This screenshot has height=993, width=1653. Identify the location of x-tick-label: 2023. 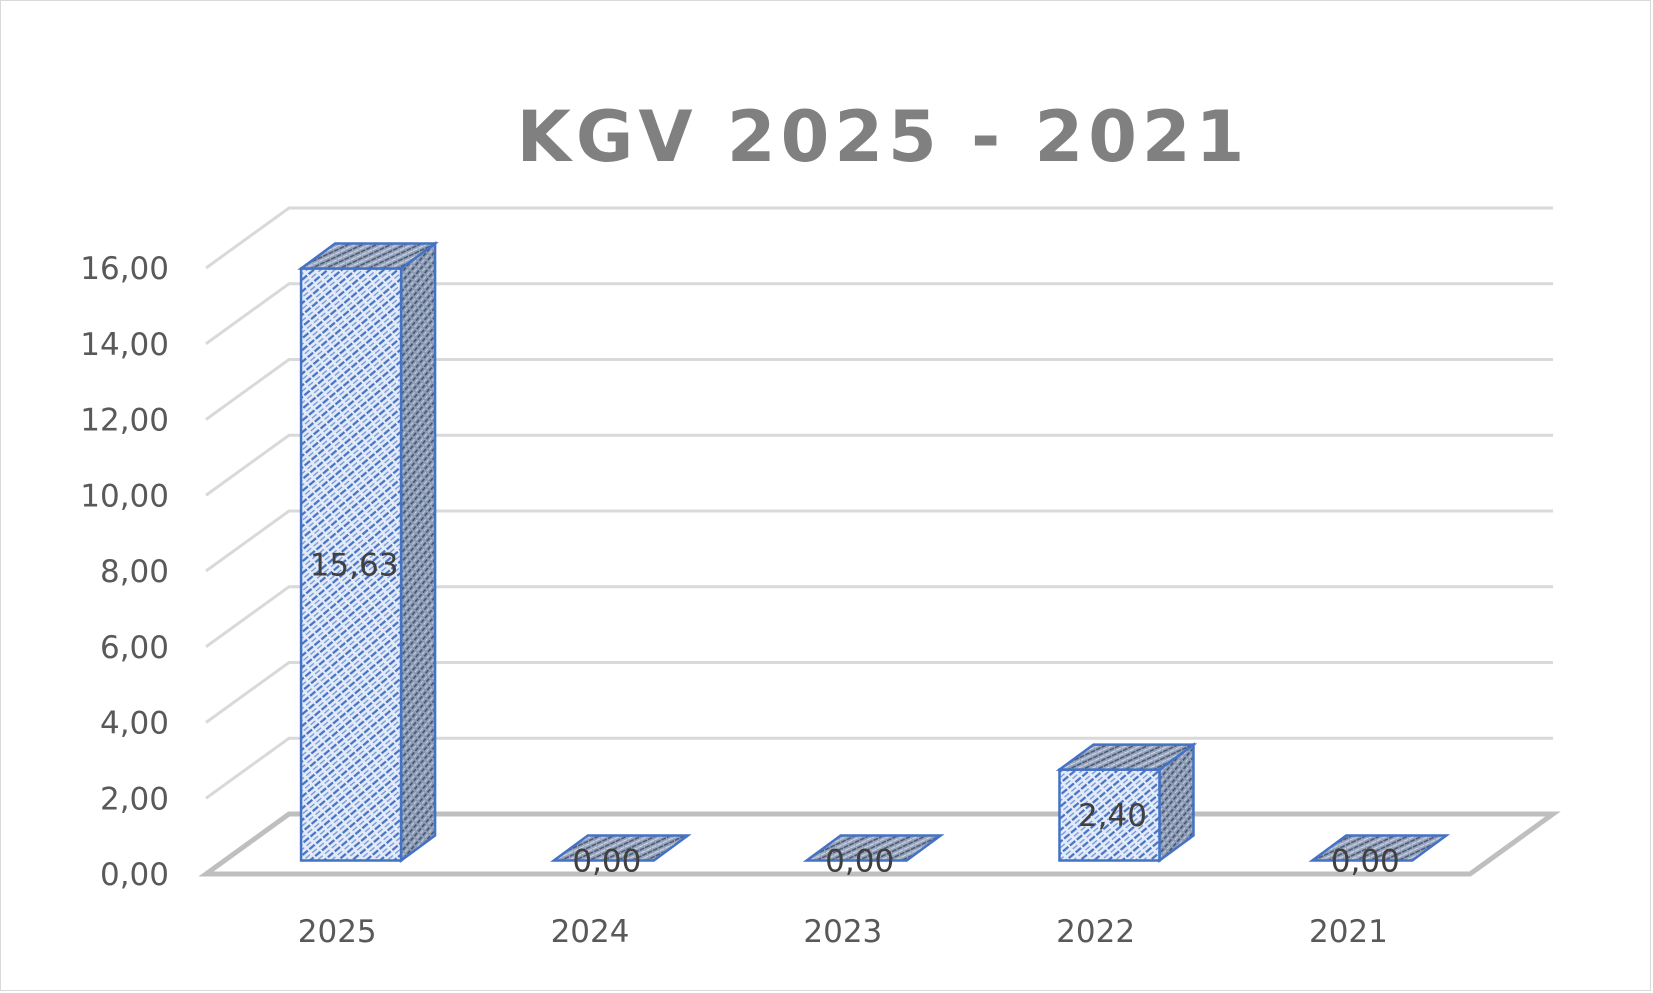
(842, 932).